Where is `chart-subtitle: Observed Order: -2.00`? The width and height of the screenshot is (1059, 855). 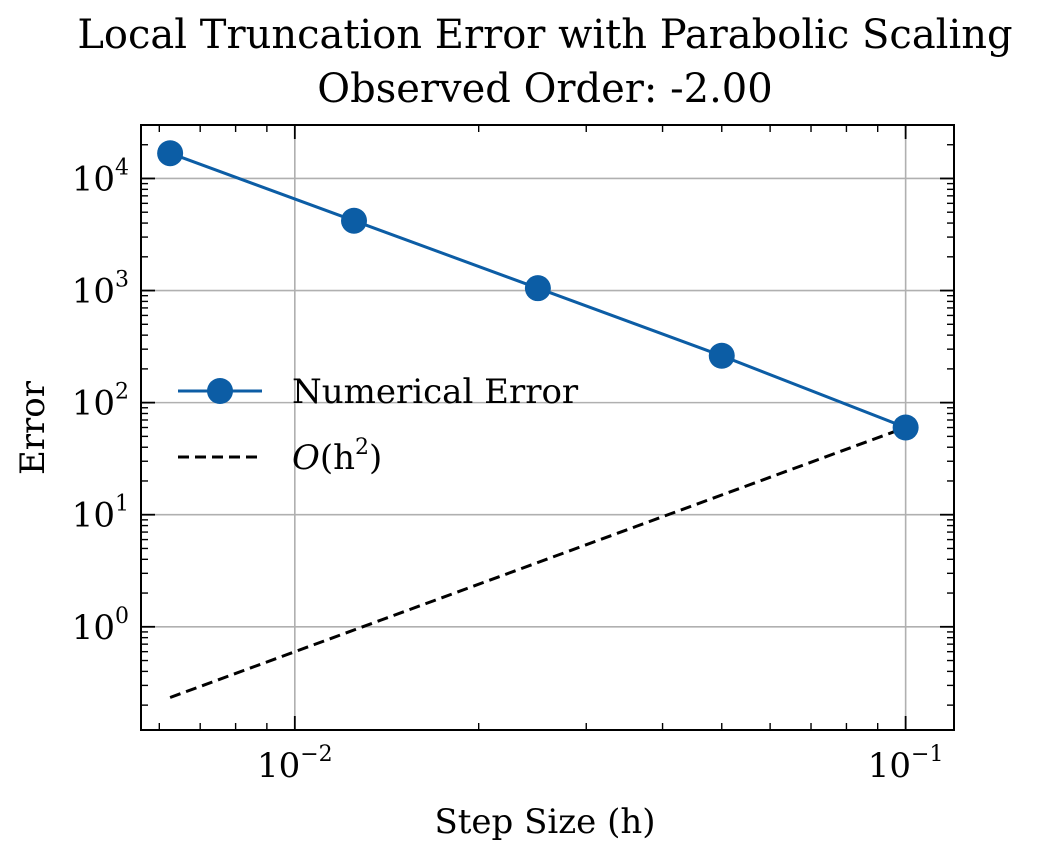
chart-subtitle: Observed Order: -2.00 is located at coordinates (544, 89).